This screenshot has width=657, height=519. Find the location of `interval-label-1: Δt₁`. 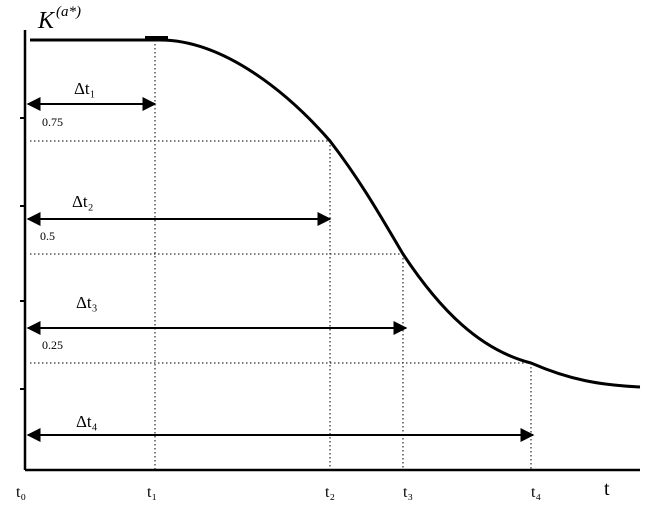

interval-label-1: Δt₁ is located at coordinates (85, 88).